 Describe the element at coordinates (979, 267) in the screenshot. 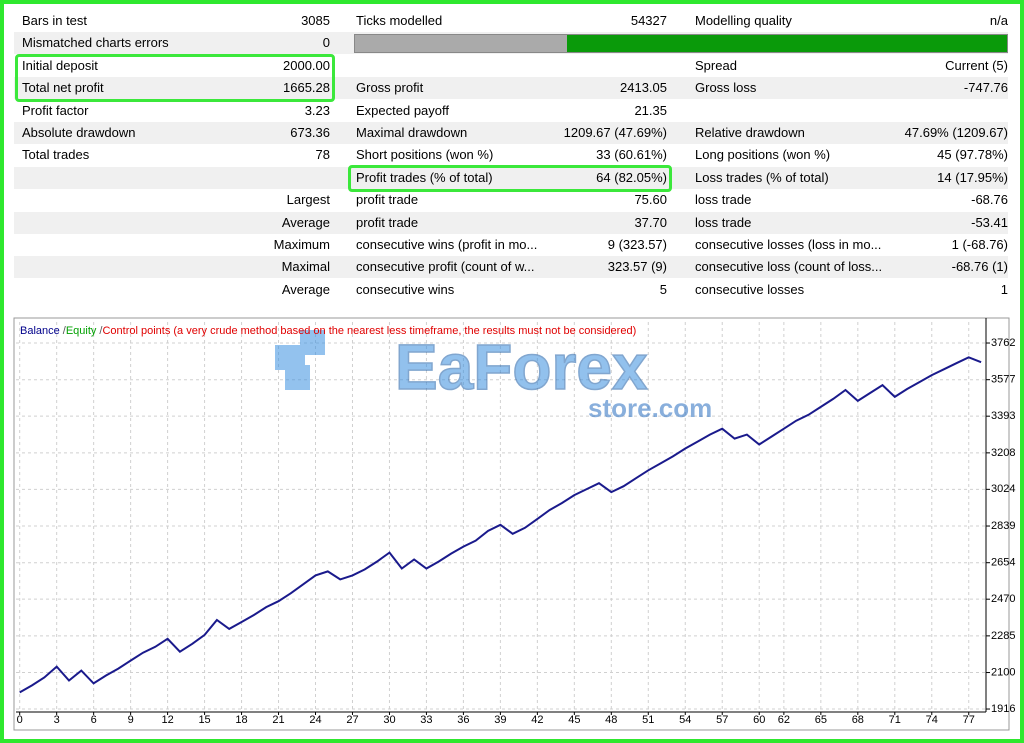

I see `cell-value: -68.76 (1)` at that location.